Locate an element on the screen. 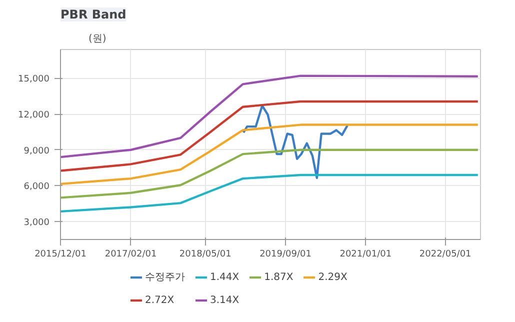 The width and height of the screenshot is (515, 322). x-tick-label: 2022/05/01 is located at coordinates (445, 255).